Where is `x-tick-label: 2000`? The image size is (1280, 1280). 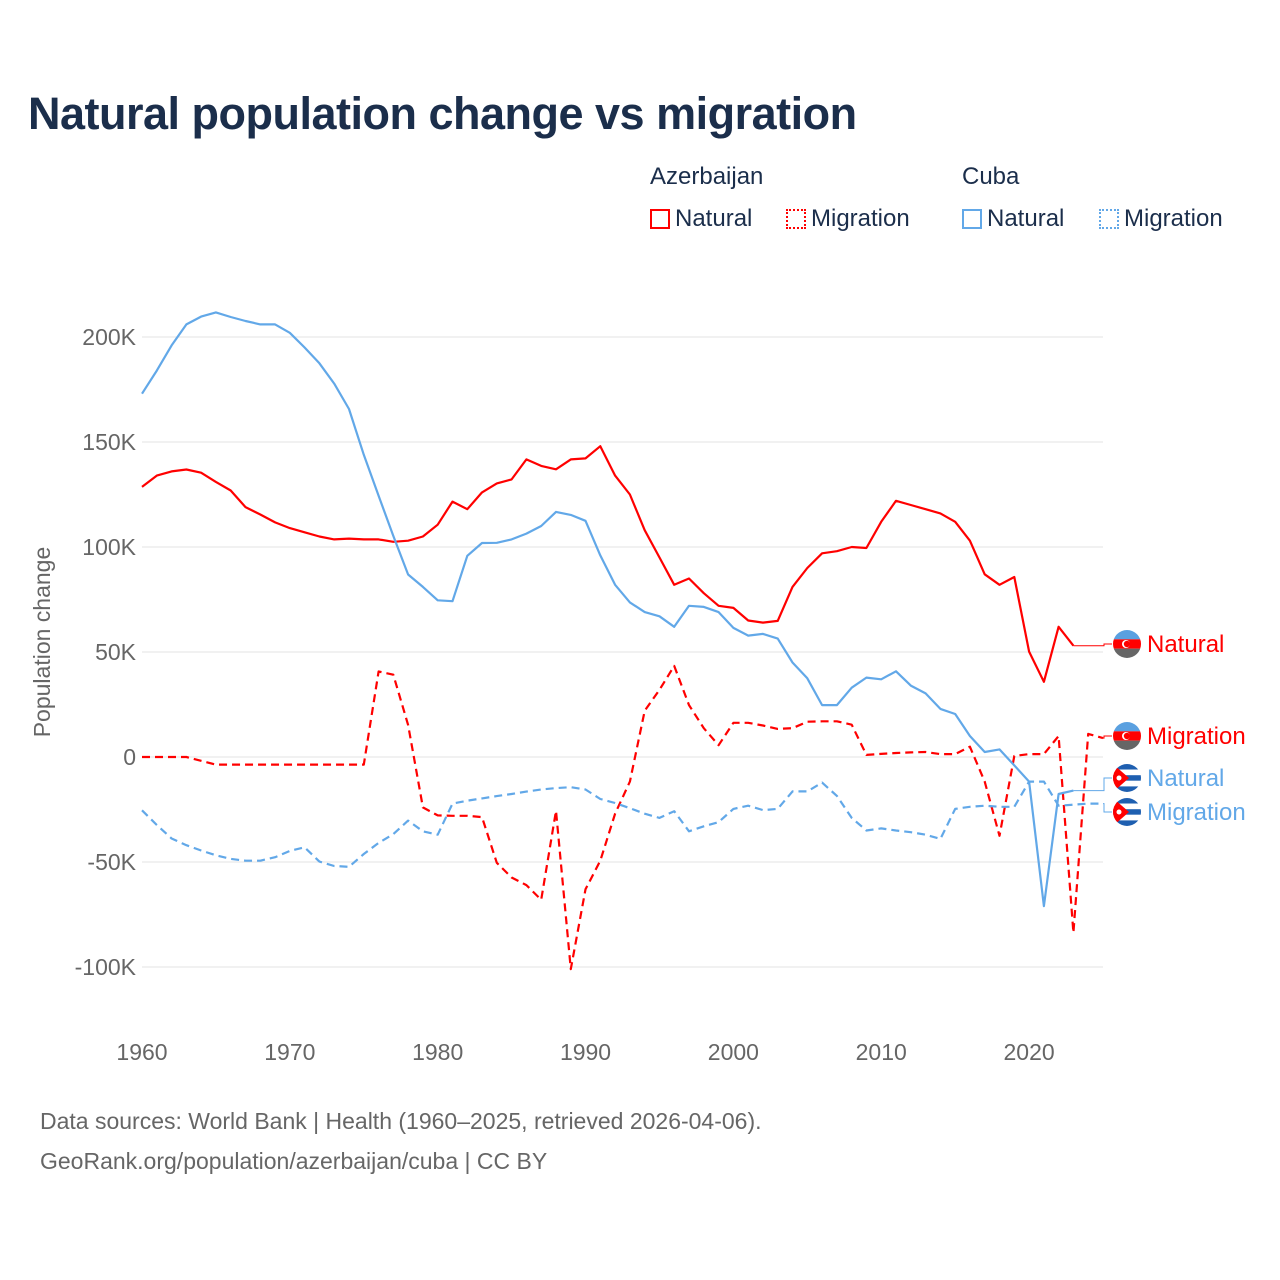
x-tick-label: 2000 is located at coordinates (733, 1052).